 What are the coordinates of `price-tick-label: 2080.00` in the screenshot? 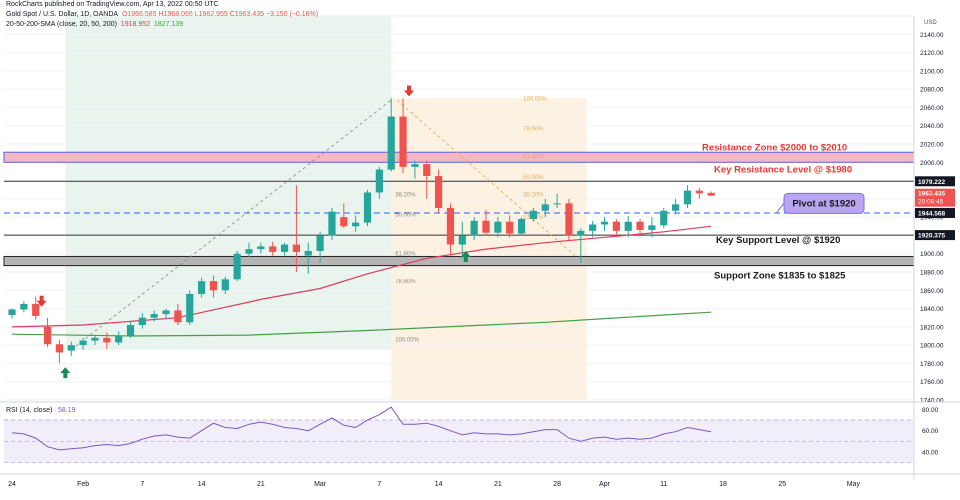 It's located at (932, 90).